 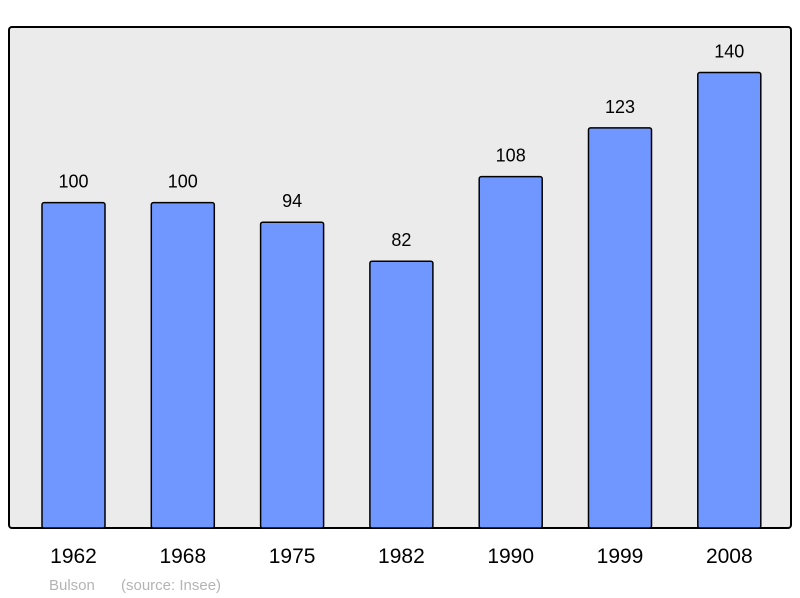 What do you see at coordinates (182, 556) in the screenshot?
I see `x-tick-label: 1968` at bounding box center [182, 556].